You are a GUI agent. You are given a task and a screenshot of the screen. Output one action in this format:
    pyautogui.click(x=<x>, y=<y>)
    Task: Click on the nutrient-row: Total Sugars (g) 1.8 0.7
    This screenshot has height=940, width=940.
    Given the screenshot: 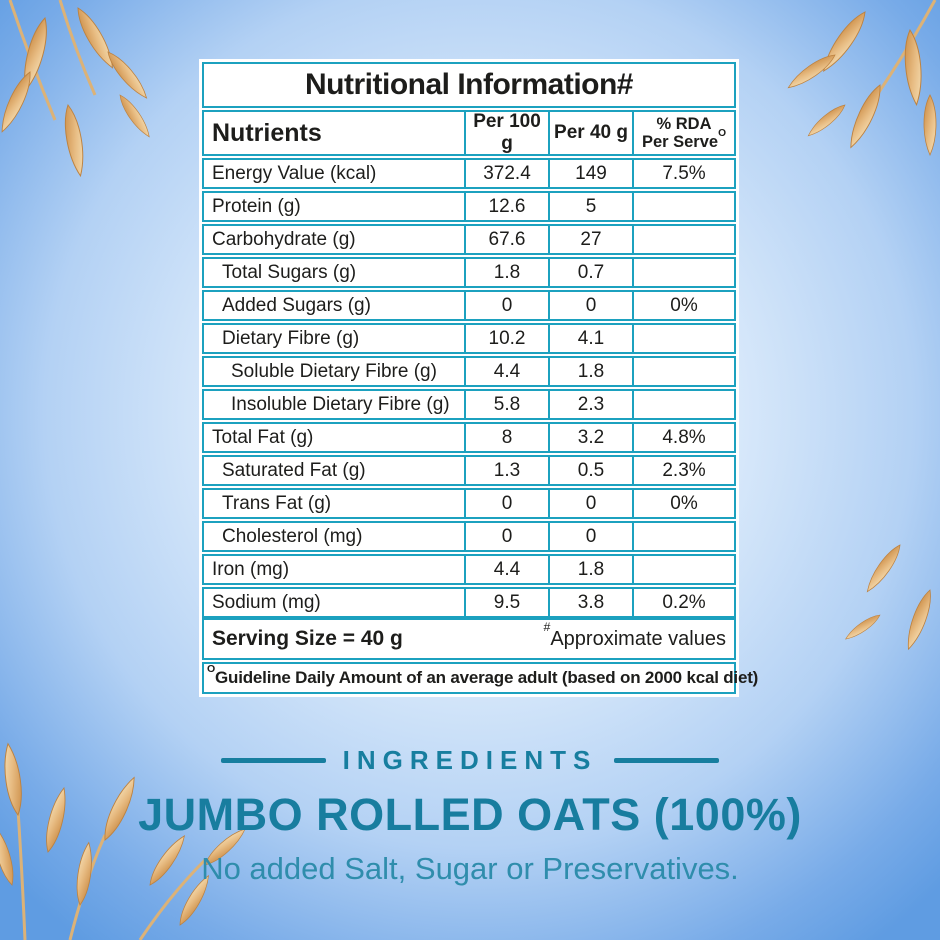 What is the action you would take?
    pyautogui.click(x=469, y=272)
    